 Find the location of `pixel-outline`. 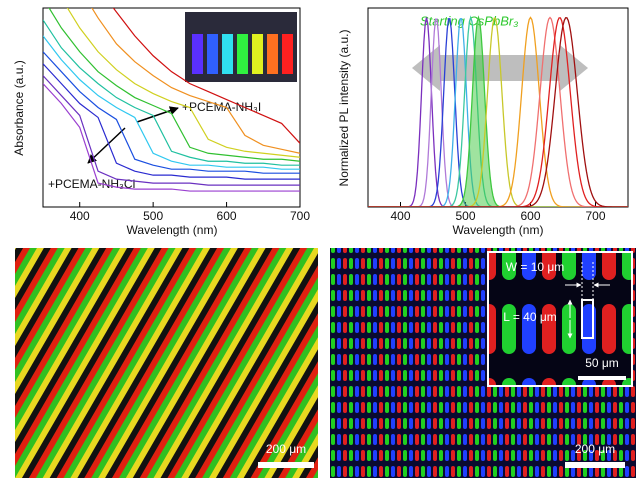

pixel-outline is located at coordinates (587, 319).